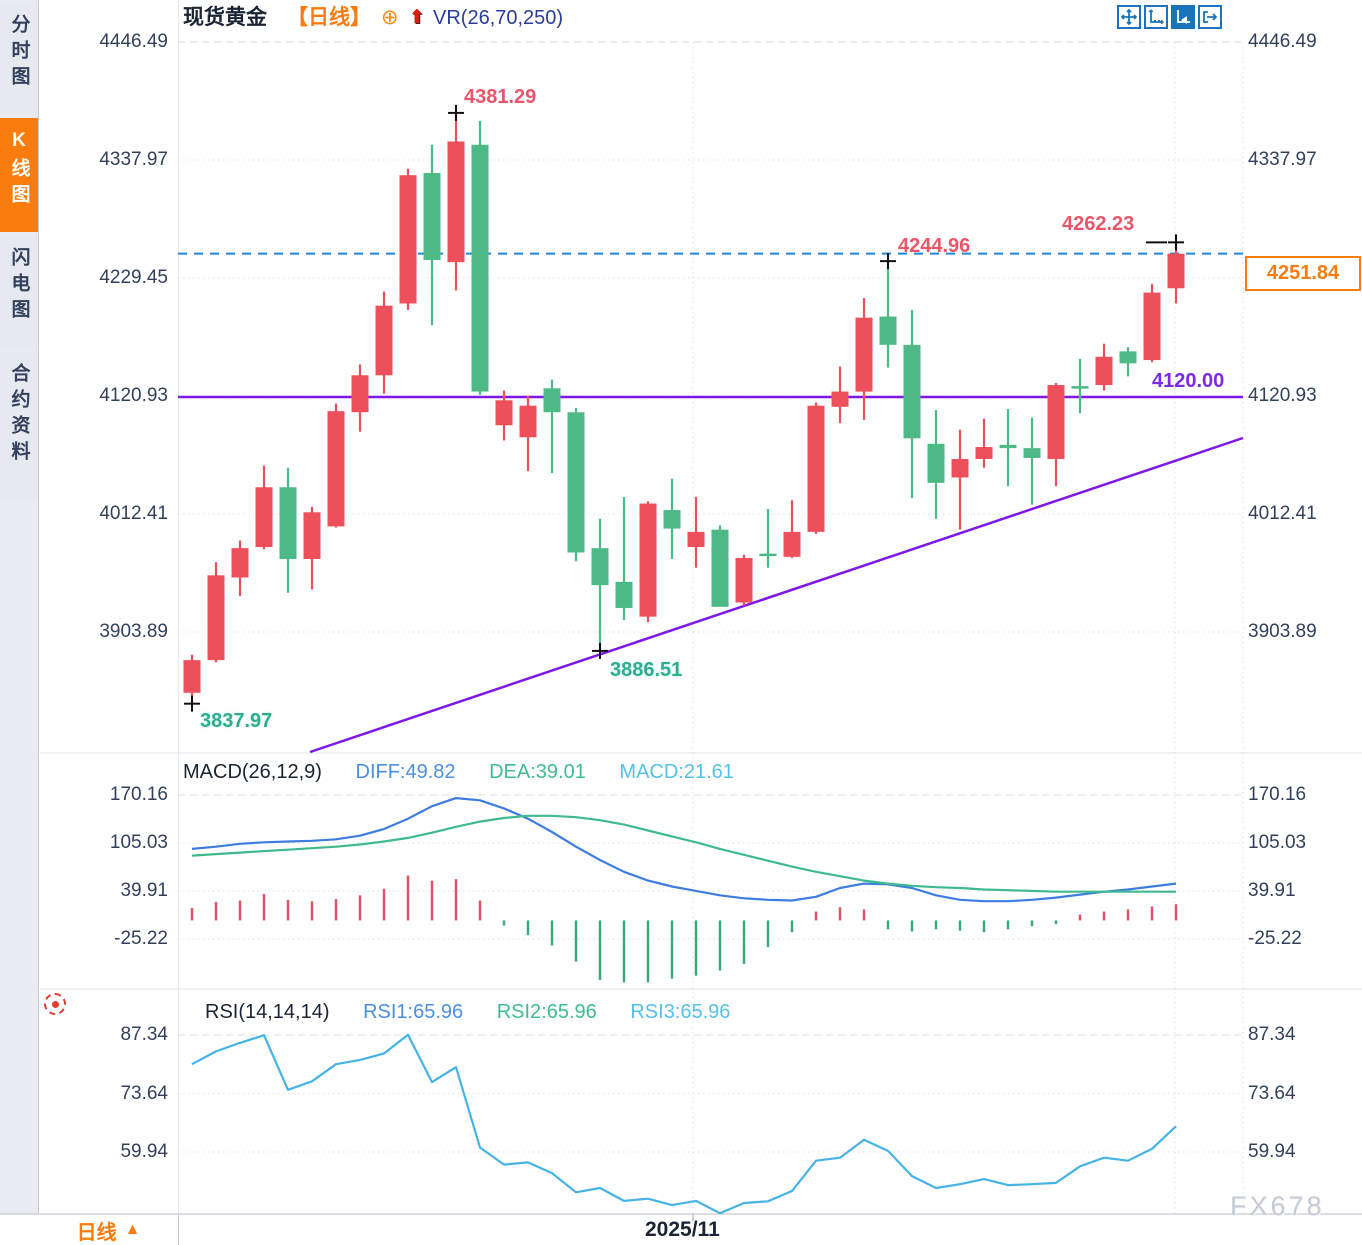 This screenshot has height=1245, width=1362. Describe the element at coordinates (1282, 395) in the screenshot. I see `y-axis-label: 4120.93` at that location.